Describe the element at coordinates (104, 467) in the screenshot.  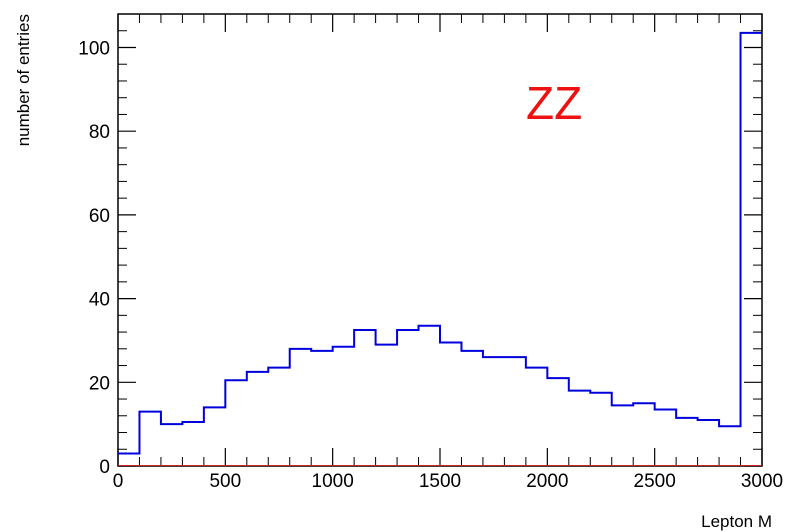
I see `y-tick-label: 0` at that location.